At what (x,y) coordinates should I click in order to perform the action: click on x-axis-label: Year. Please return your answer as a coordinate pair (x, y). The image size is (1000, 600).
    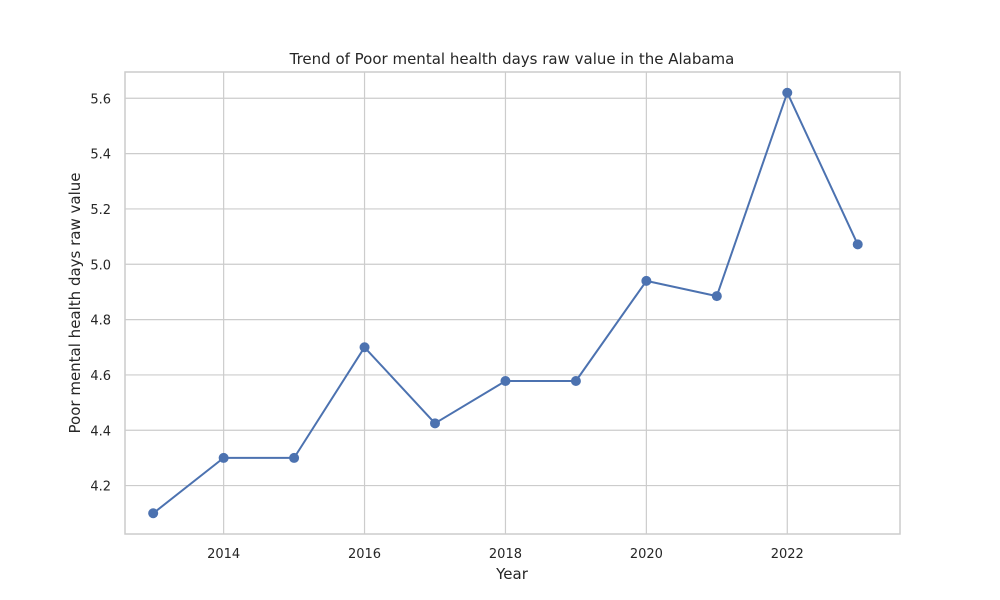
    Looking at the image, I should click on (512, 574).